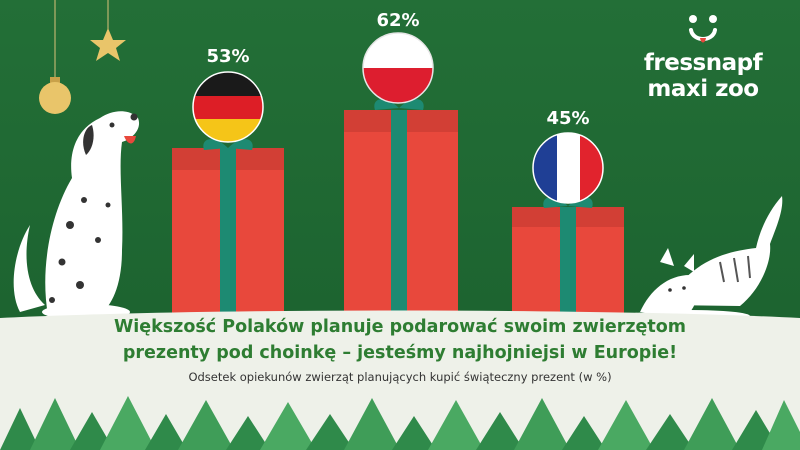 The width and height of the screenshot is (800, 450). I want to click on brand-logo: fressnapf maxi zoo, so click(703, 58).